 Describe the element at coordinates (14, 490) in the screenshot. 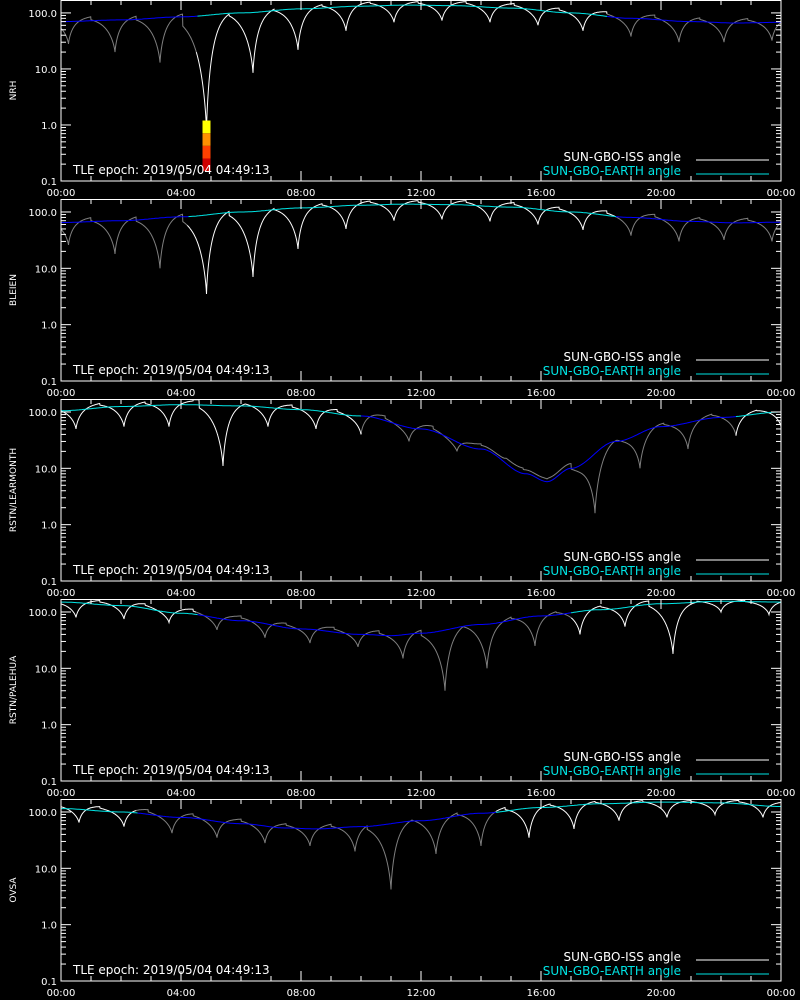

I see `y-axis-label: RSTN/LEARMONTH` at that location.